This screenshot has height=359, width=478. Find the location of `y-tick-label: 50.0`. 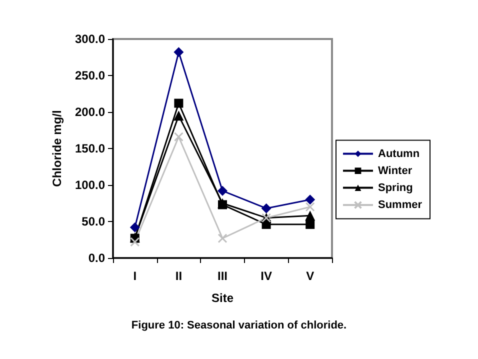

y-tick-label: 50.0 is located at coordinates (94, 221).